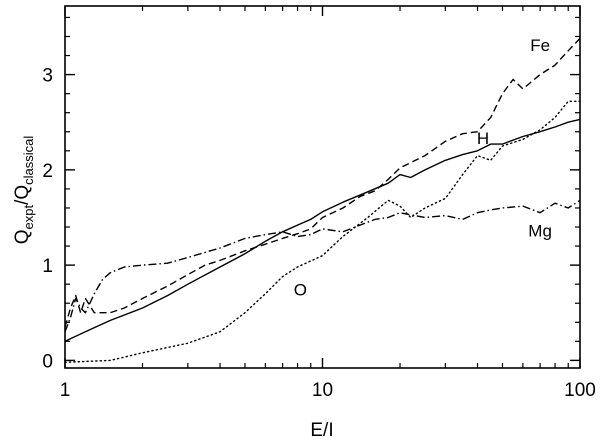  I want to click on series-label-fe: Fe, so click(540, 45).